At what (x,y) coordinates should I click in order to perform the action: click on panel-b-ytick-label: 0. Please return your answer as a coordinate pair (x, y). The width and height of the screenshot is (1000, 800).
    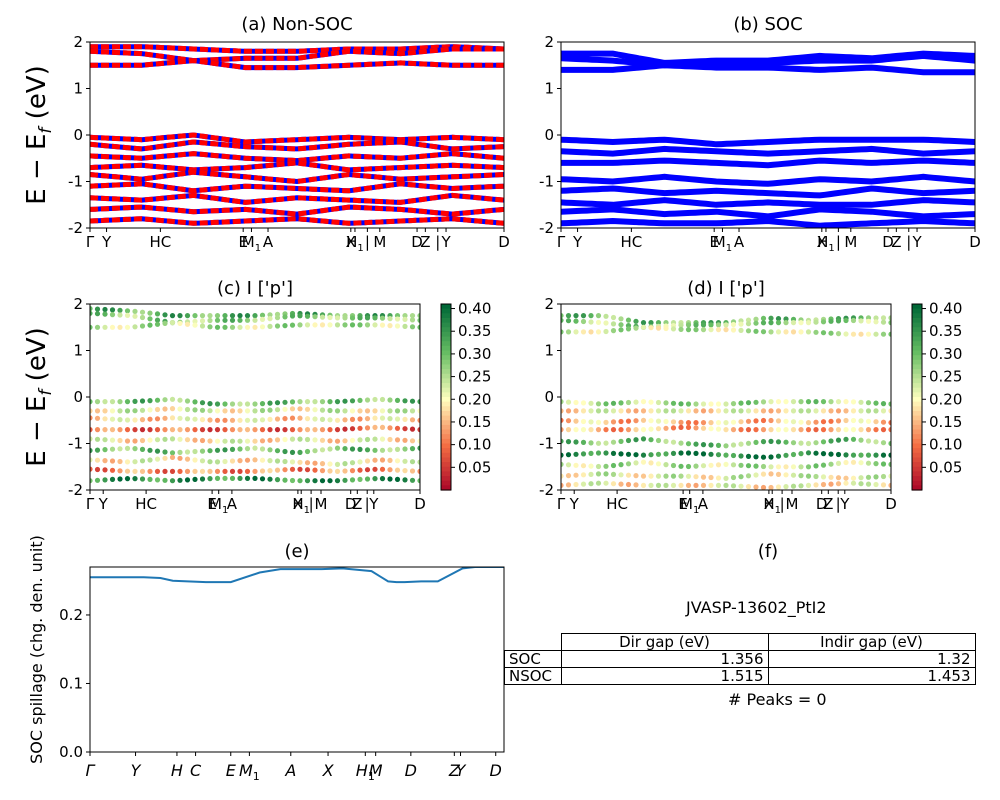
    Looking at the image, I should click on (549, 135).